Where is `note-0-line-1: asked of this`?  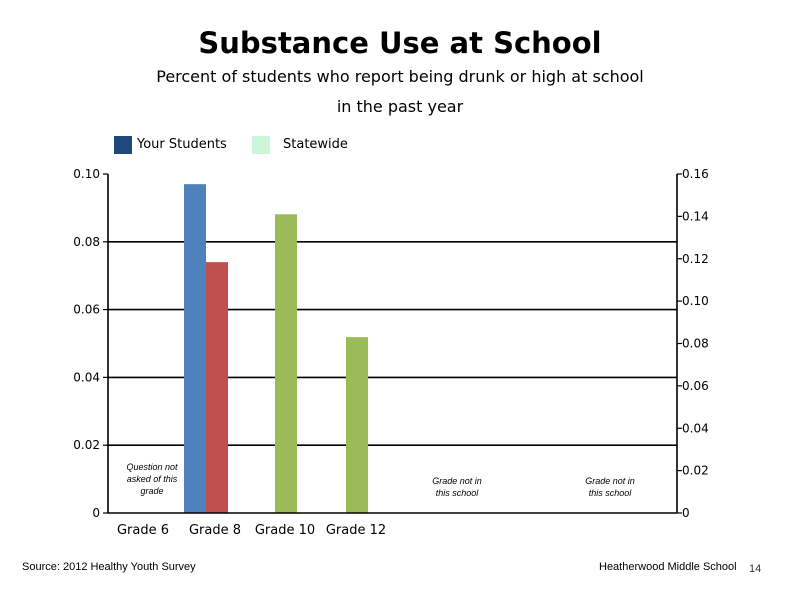 note-0-line-1: asked of this is located at coordinates (152, 479).